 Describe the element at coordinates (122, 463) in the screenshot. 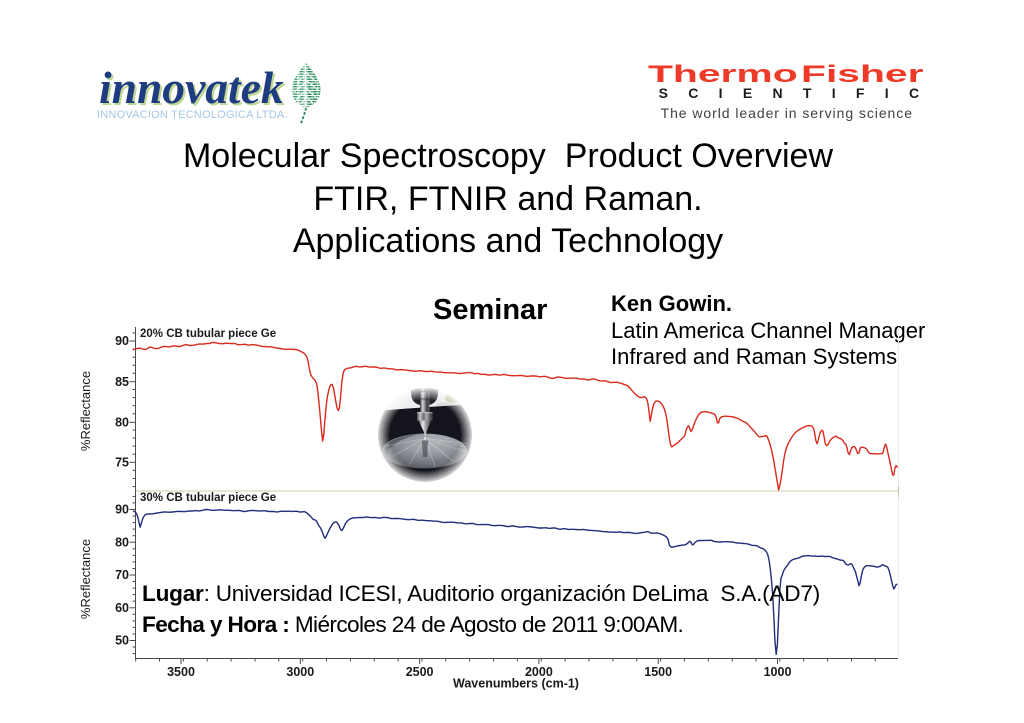

I see `svg-text: 75` at that location.